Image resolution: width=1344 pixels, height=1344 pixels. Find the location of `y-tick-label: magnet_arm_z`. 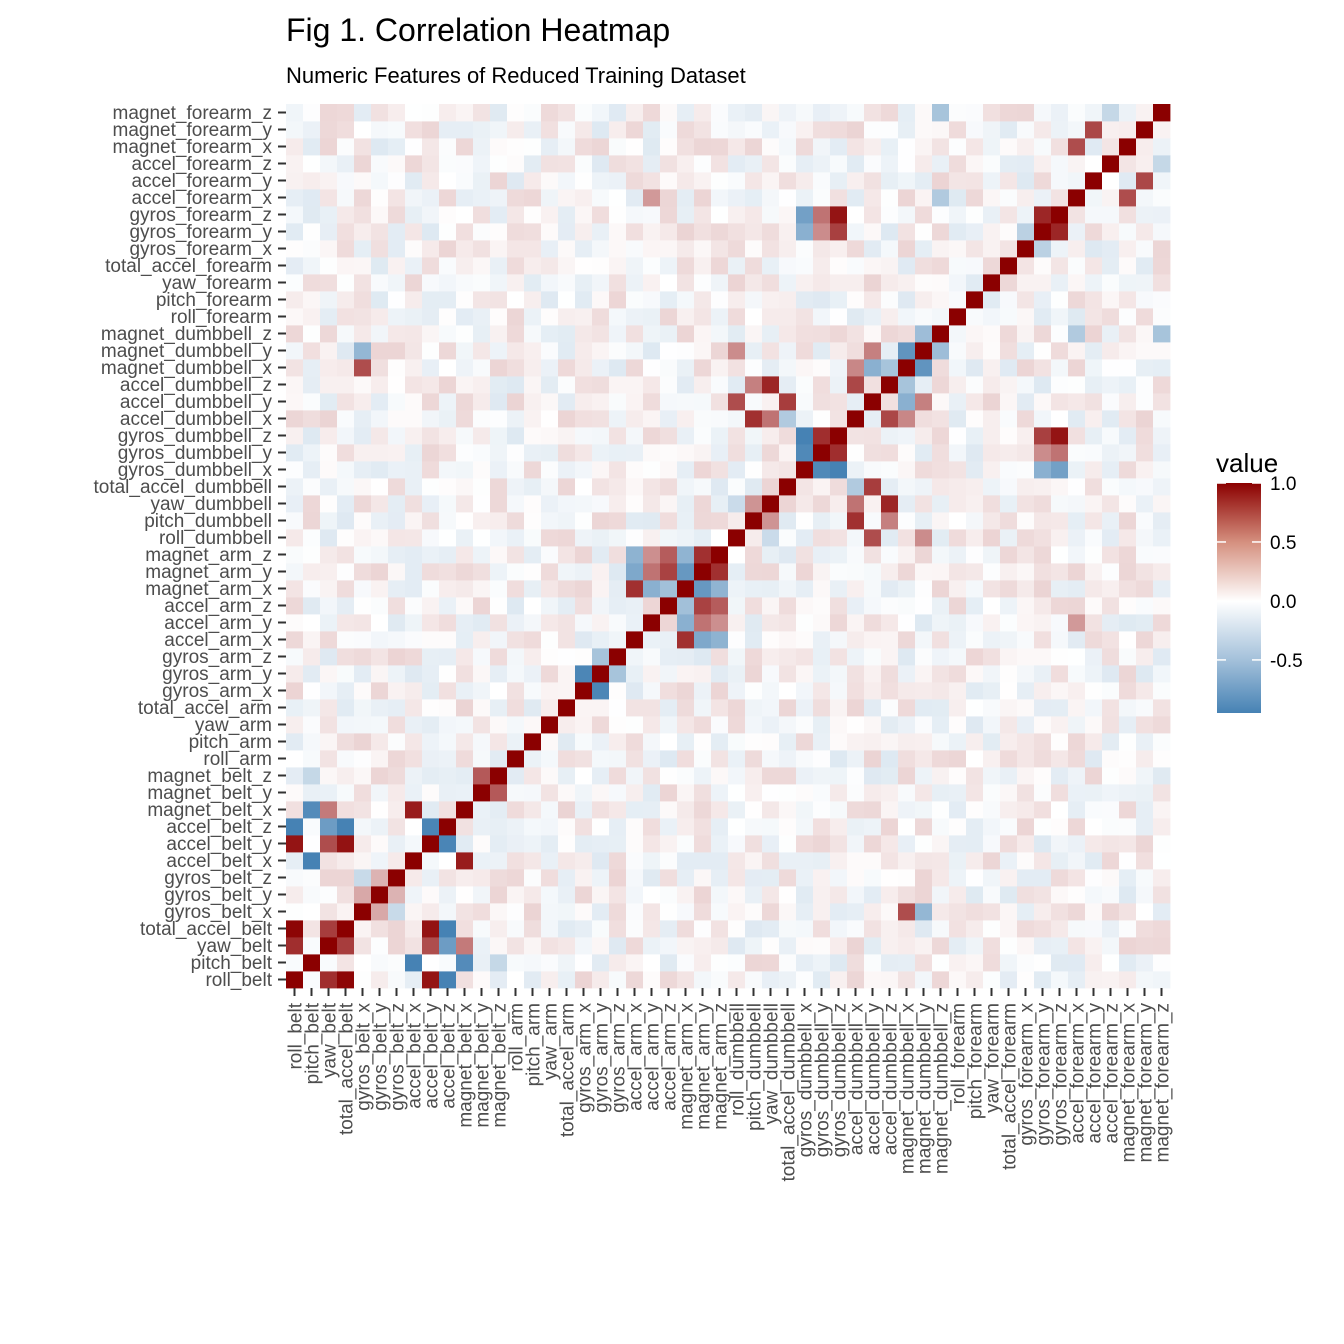

y-tick-label: magnet_arm_z is located at coordinates (208, 555).